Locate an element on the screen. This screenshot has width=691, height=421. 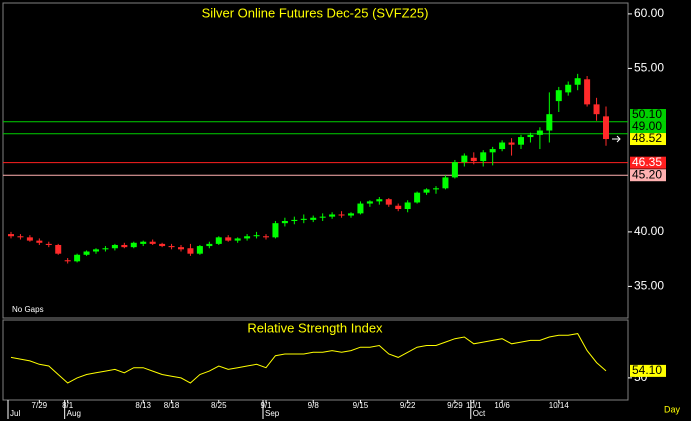
x-tick-label: 9/22 is located at coordinates (408, 405).